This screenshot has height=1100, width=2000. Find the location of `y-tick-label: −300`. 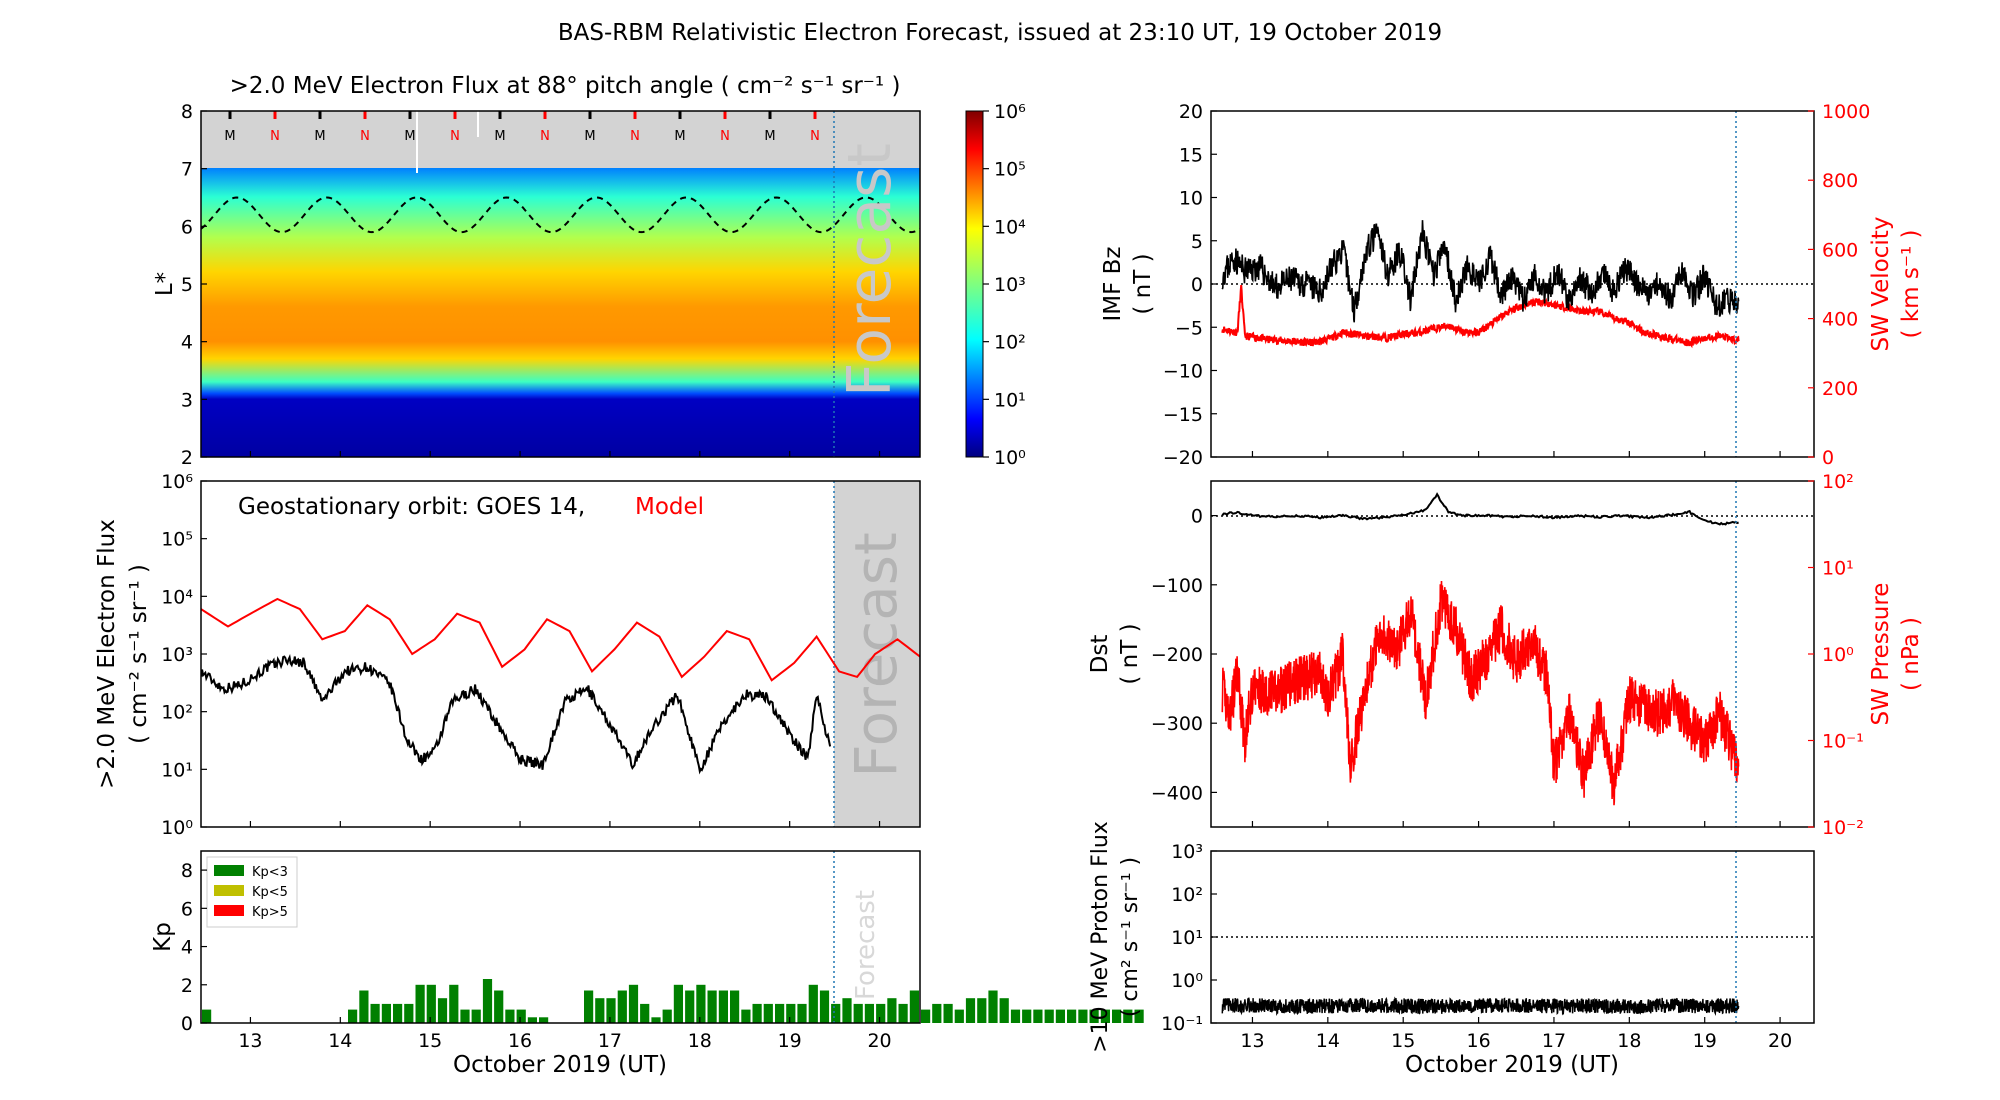

y-tick-label: −300 is located at coordinates (1177, 724).